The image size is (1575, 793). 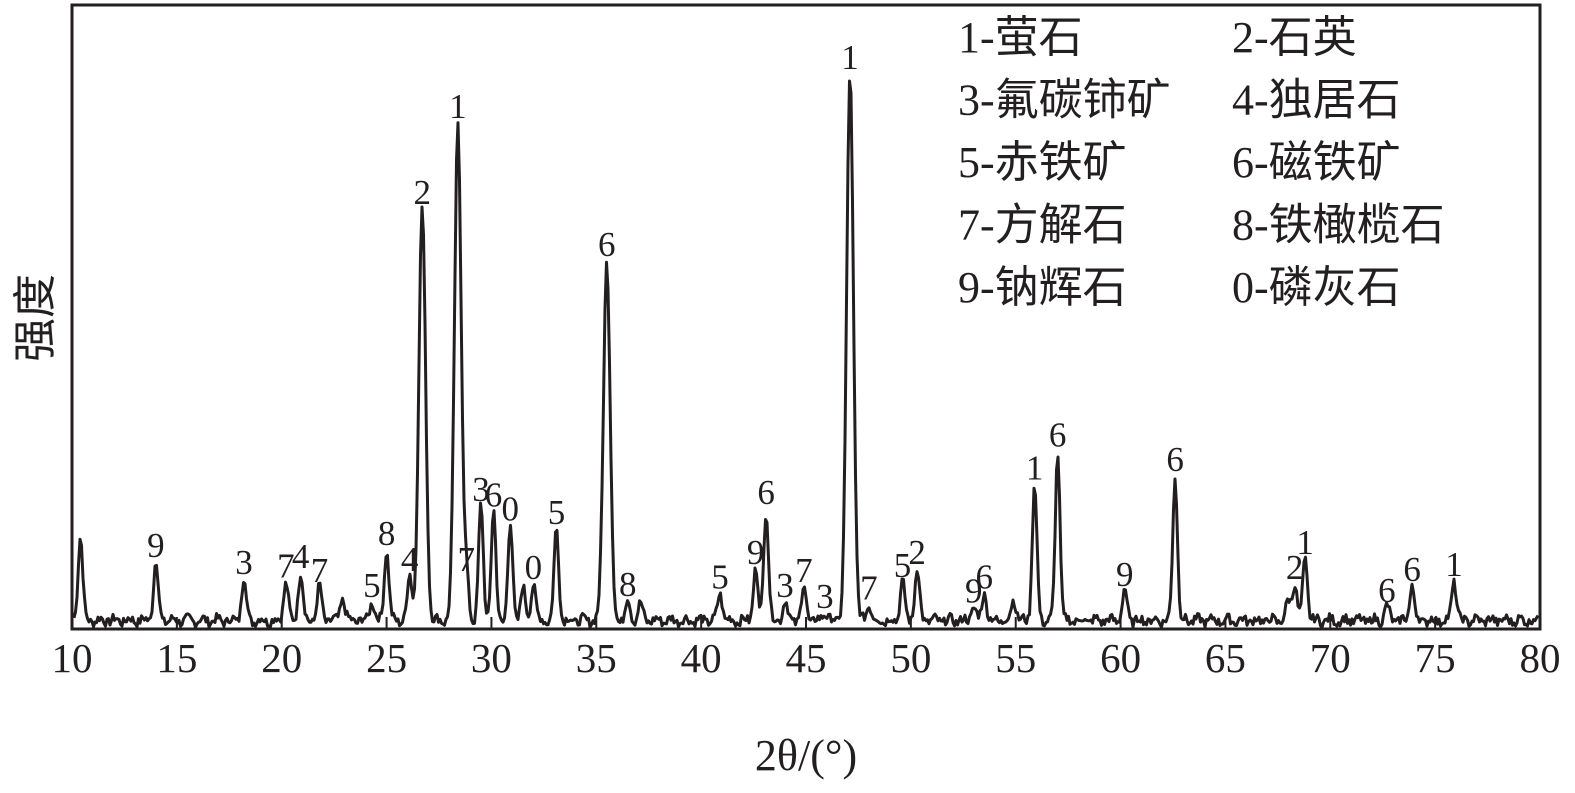 I want to click on x-tick-label: 80, so click(x=1540, y=658).